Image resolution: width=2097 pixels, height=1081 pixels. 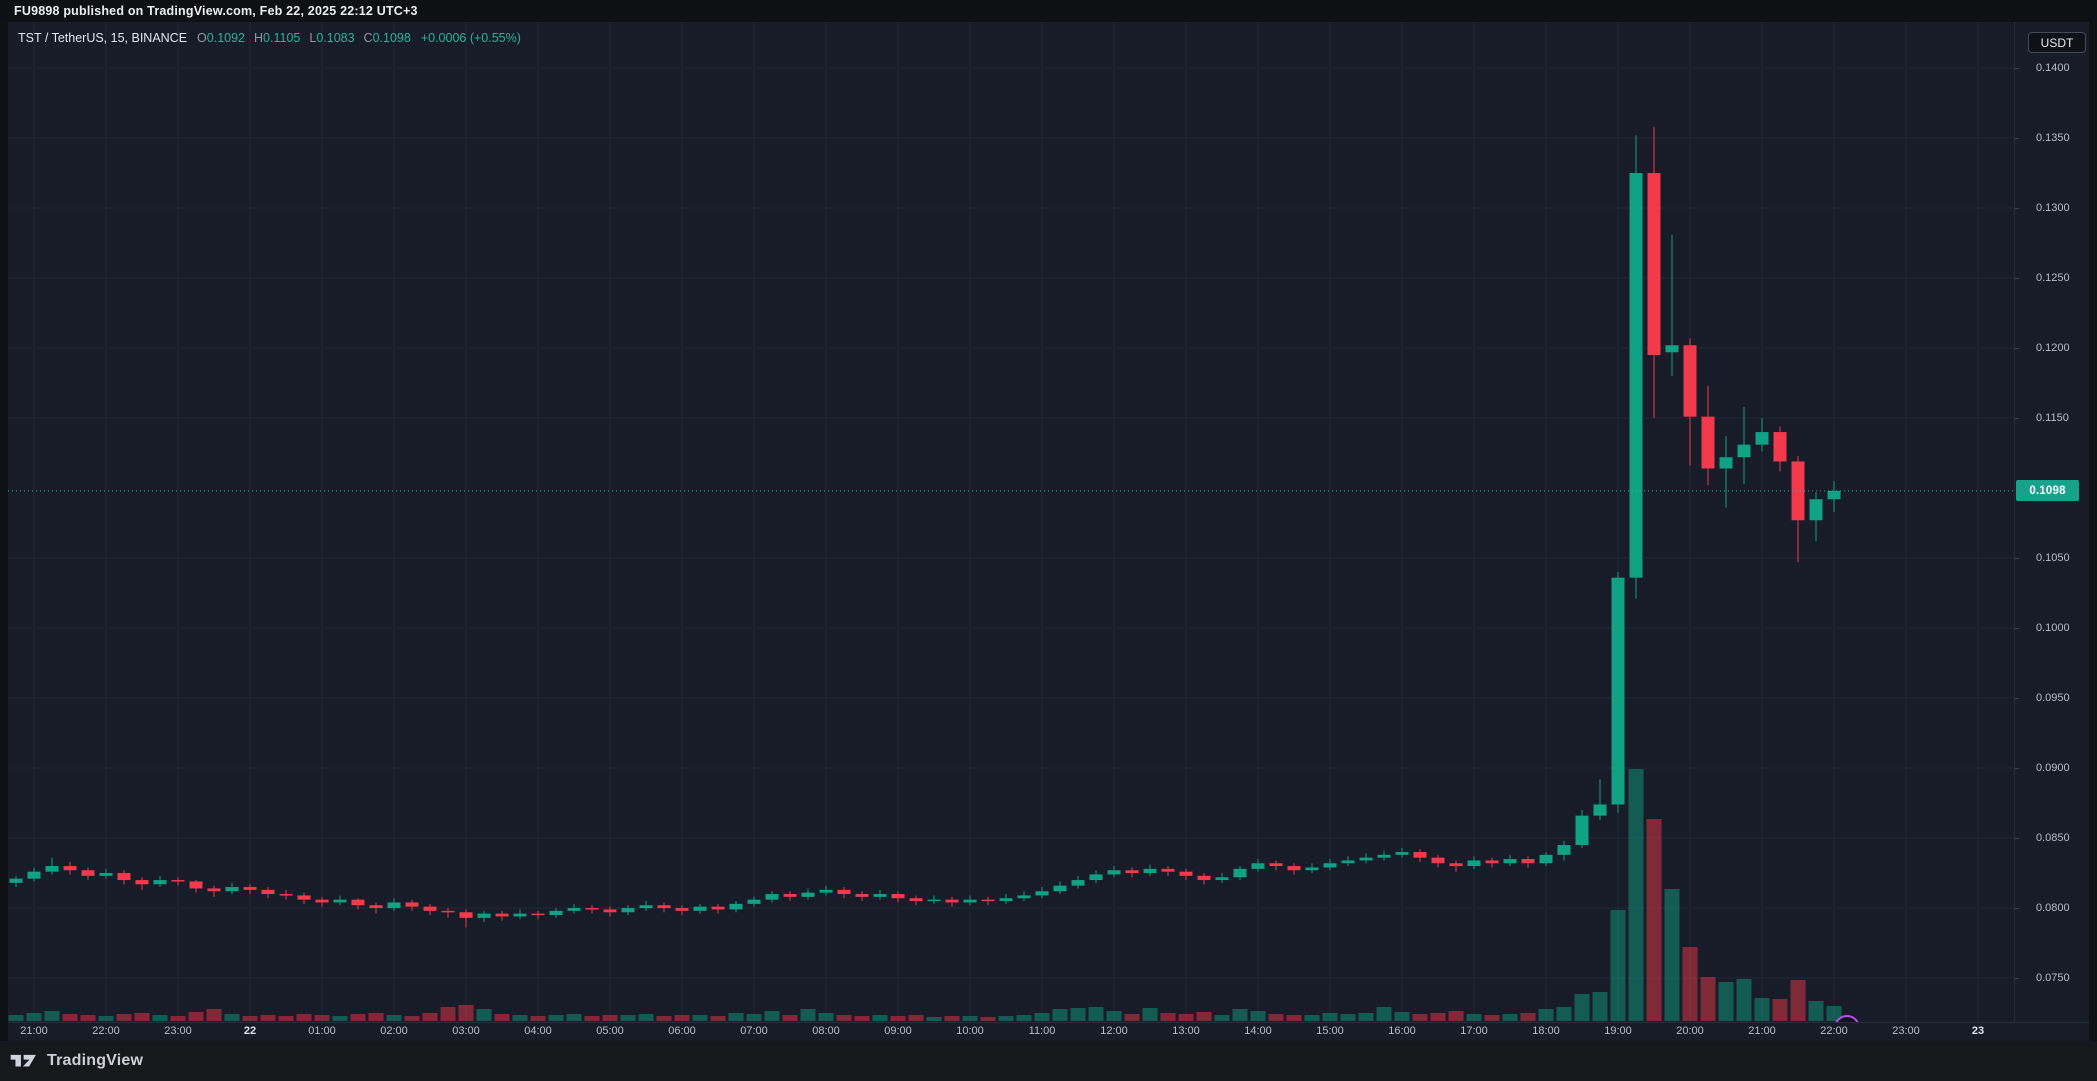 What do you see at coordinates (250, 1031) in the screenshot?
I see `time-axis-day-label: 22` at bounding box center [250, 1031].